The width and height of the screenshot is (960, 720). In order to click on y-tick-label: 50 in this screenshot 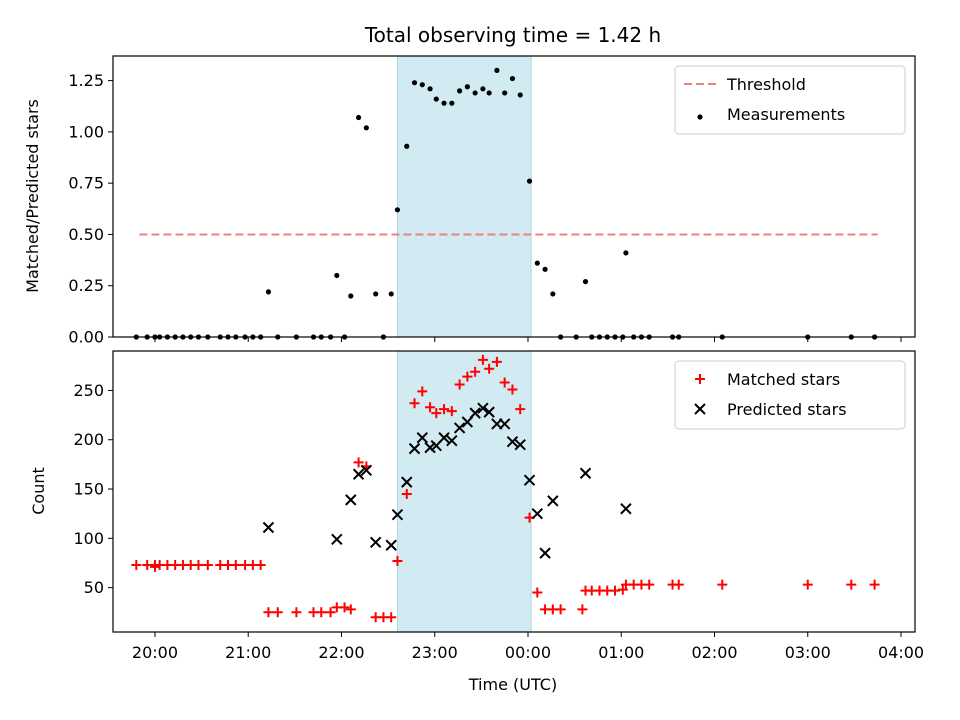, I will do `click(94, 587)`.